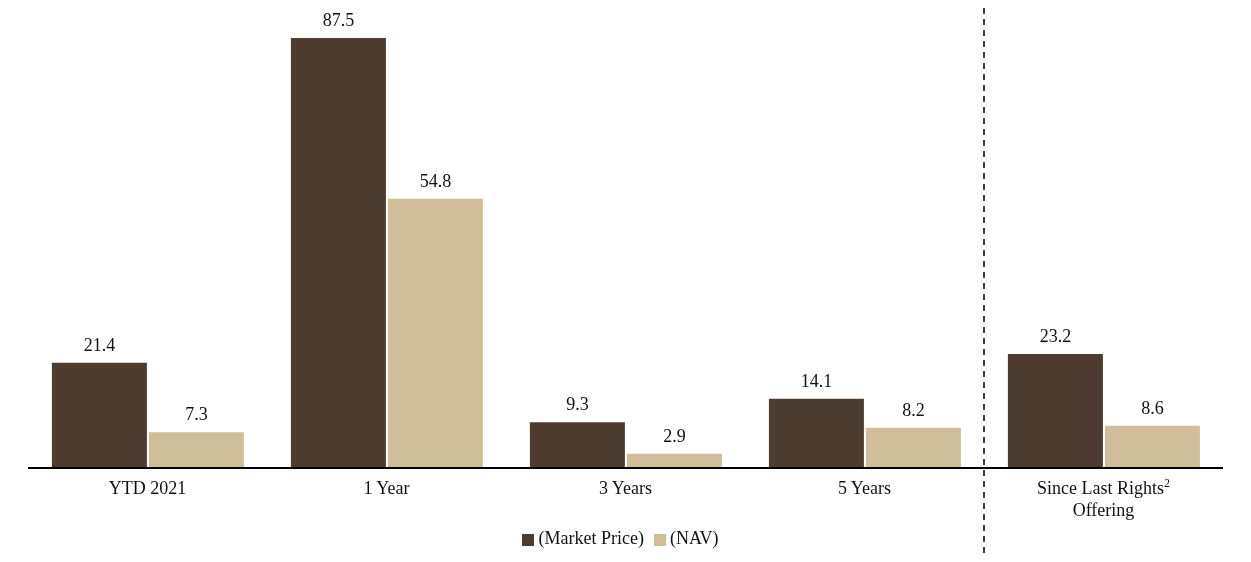 This screenshot has height=562, width=1251. What do you see at coordinates (1103, 498) in the screenshot?
I see `category-label: Since Last Rights$^{2}$ Offering` at bounding box center [1103, 498].